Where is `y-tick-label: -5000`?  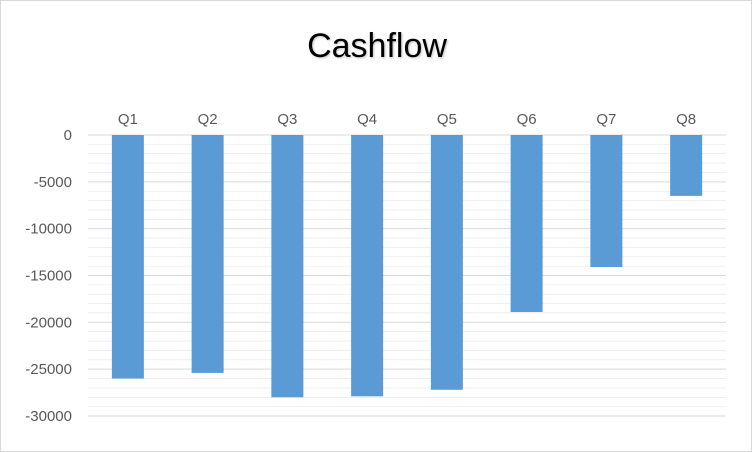 y-tick-label: -5000 is located at coordinates (53, 182).